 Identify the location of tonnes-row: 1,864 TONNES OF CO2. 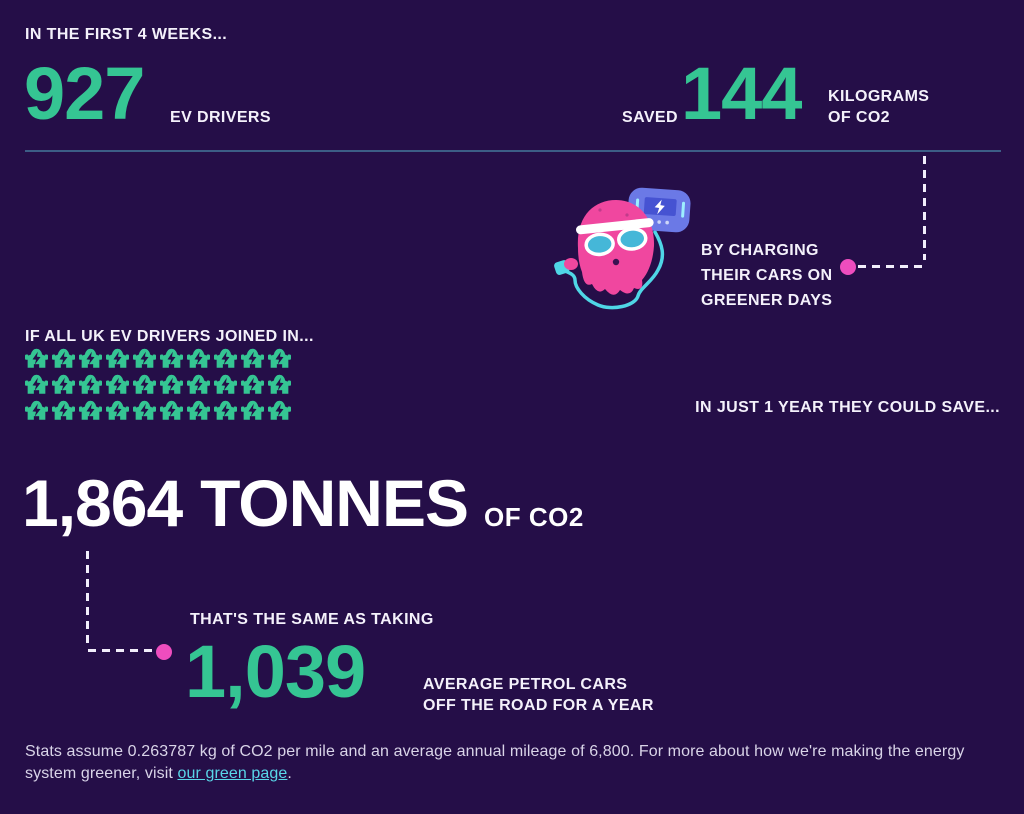
(303, 503).